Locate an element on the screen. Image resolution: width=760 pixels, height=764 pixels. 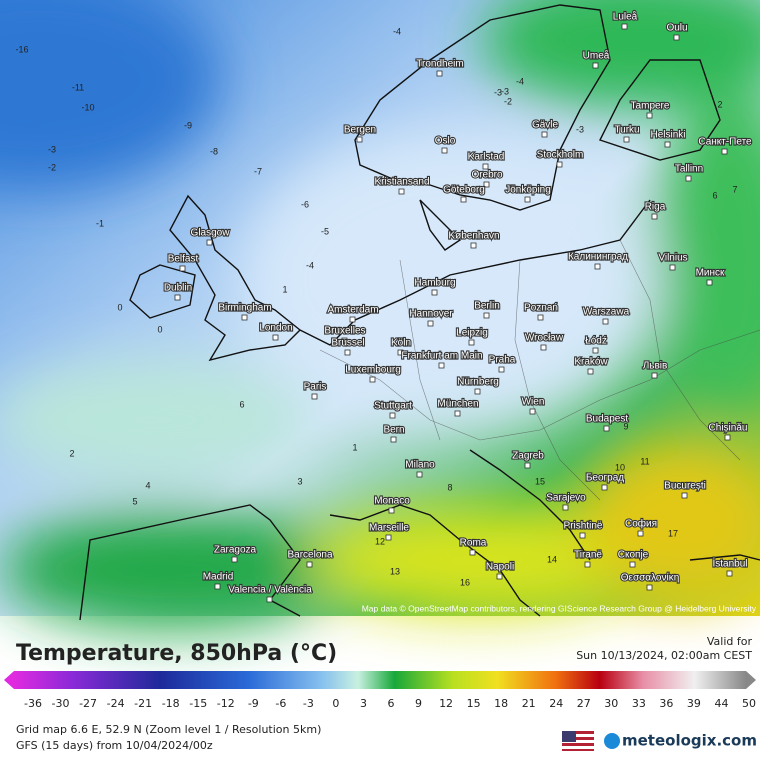
city-label: Monaco is located at coordinates (392, 501).